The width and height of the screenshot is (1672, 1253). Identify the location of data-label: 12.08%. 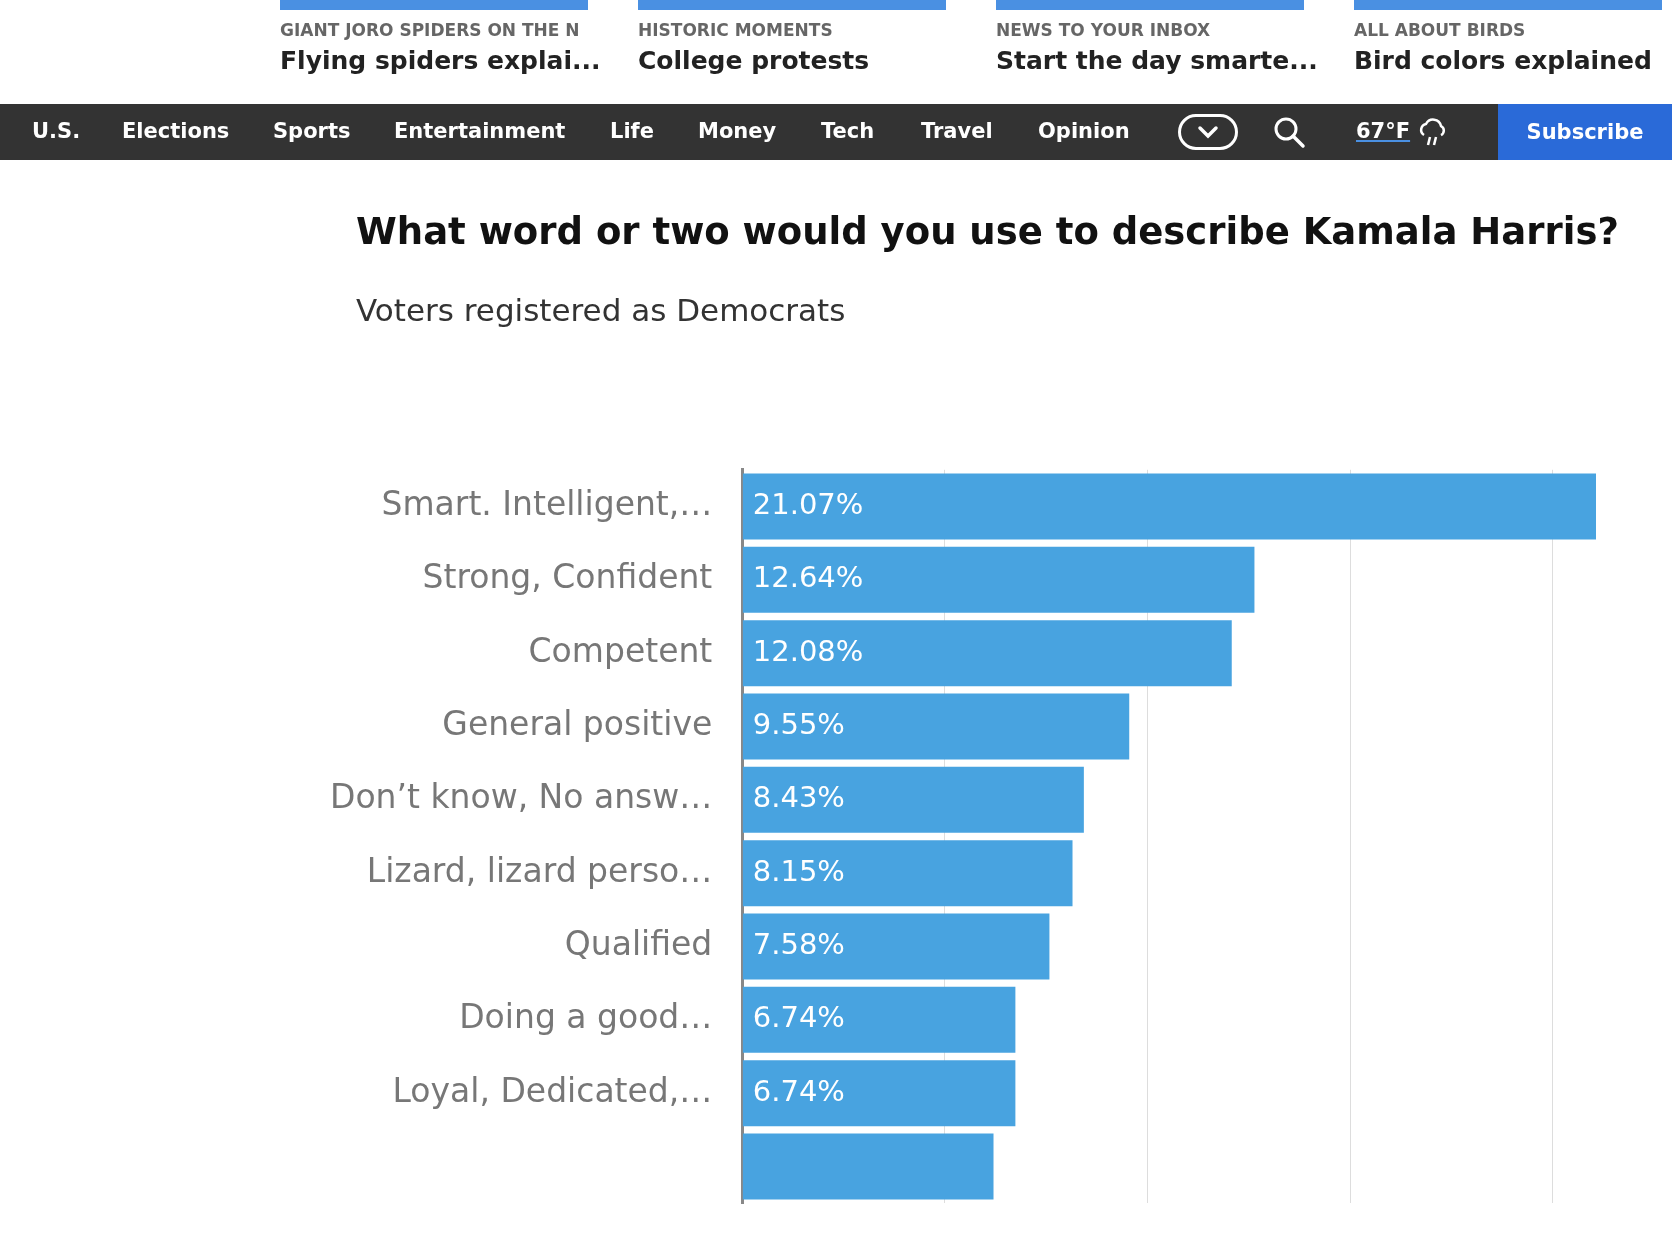
(808, 650).